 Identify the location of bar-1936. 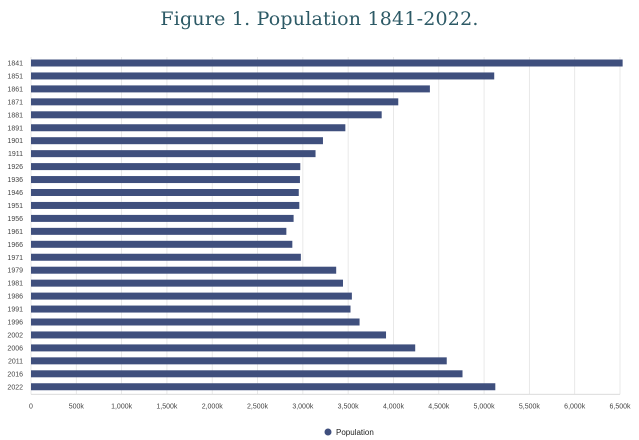
(165, 180).